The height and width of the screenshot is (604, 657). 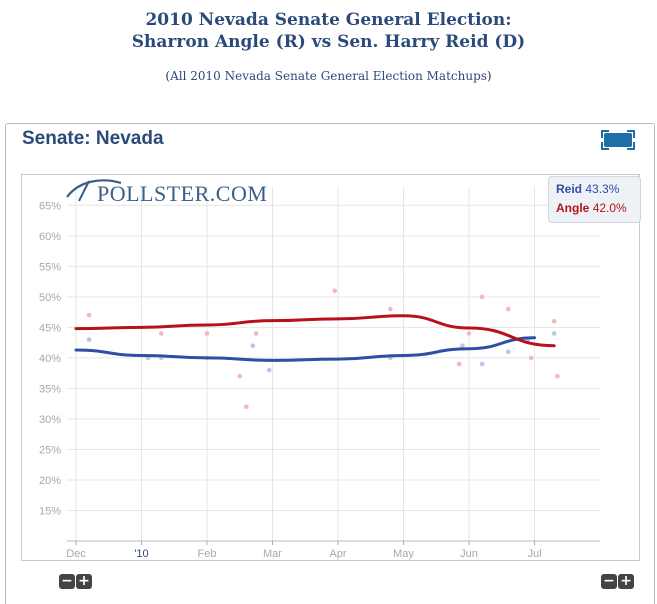 I want to click on pollster-logo: POLLSTER.COM, so click(x=167, y=192).